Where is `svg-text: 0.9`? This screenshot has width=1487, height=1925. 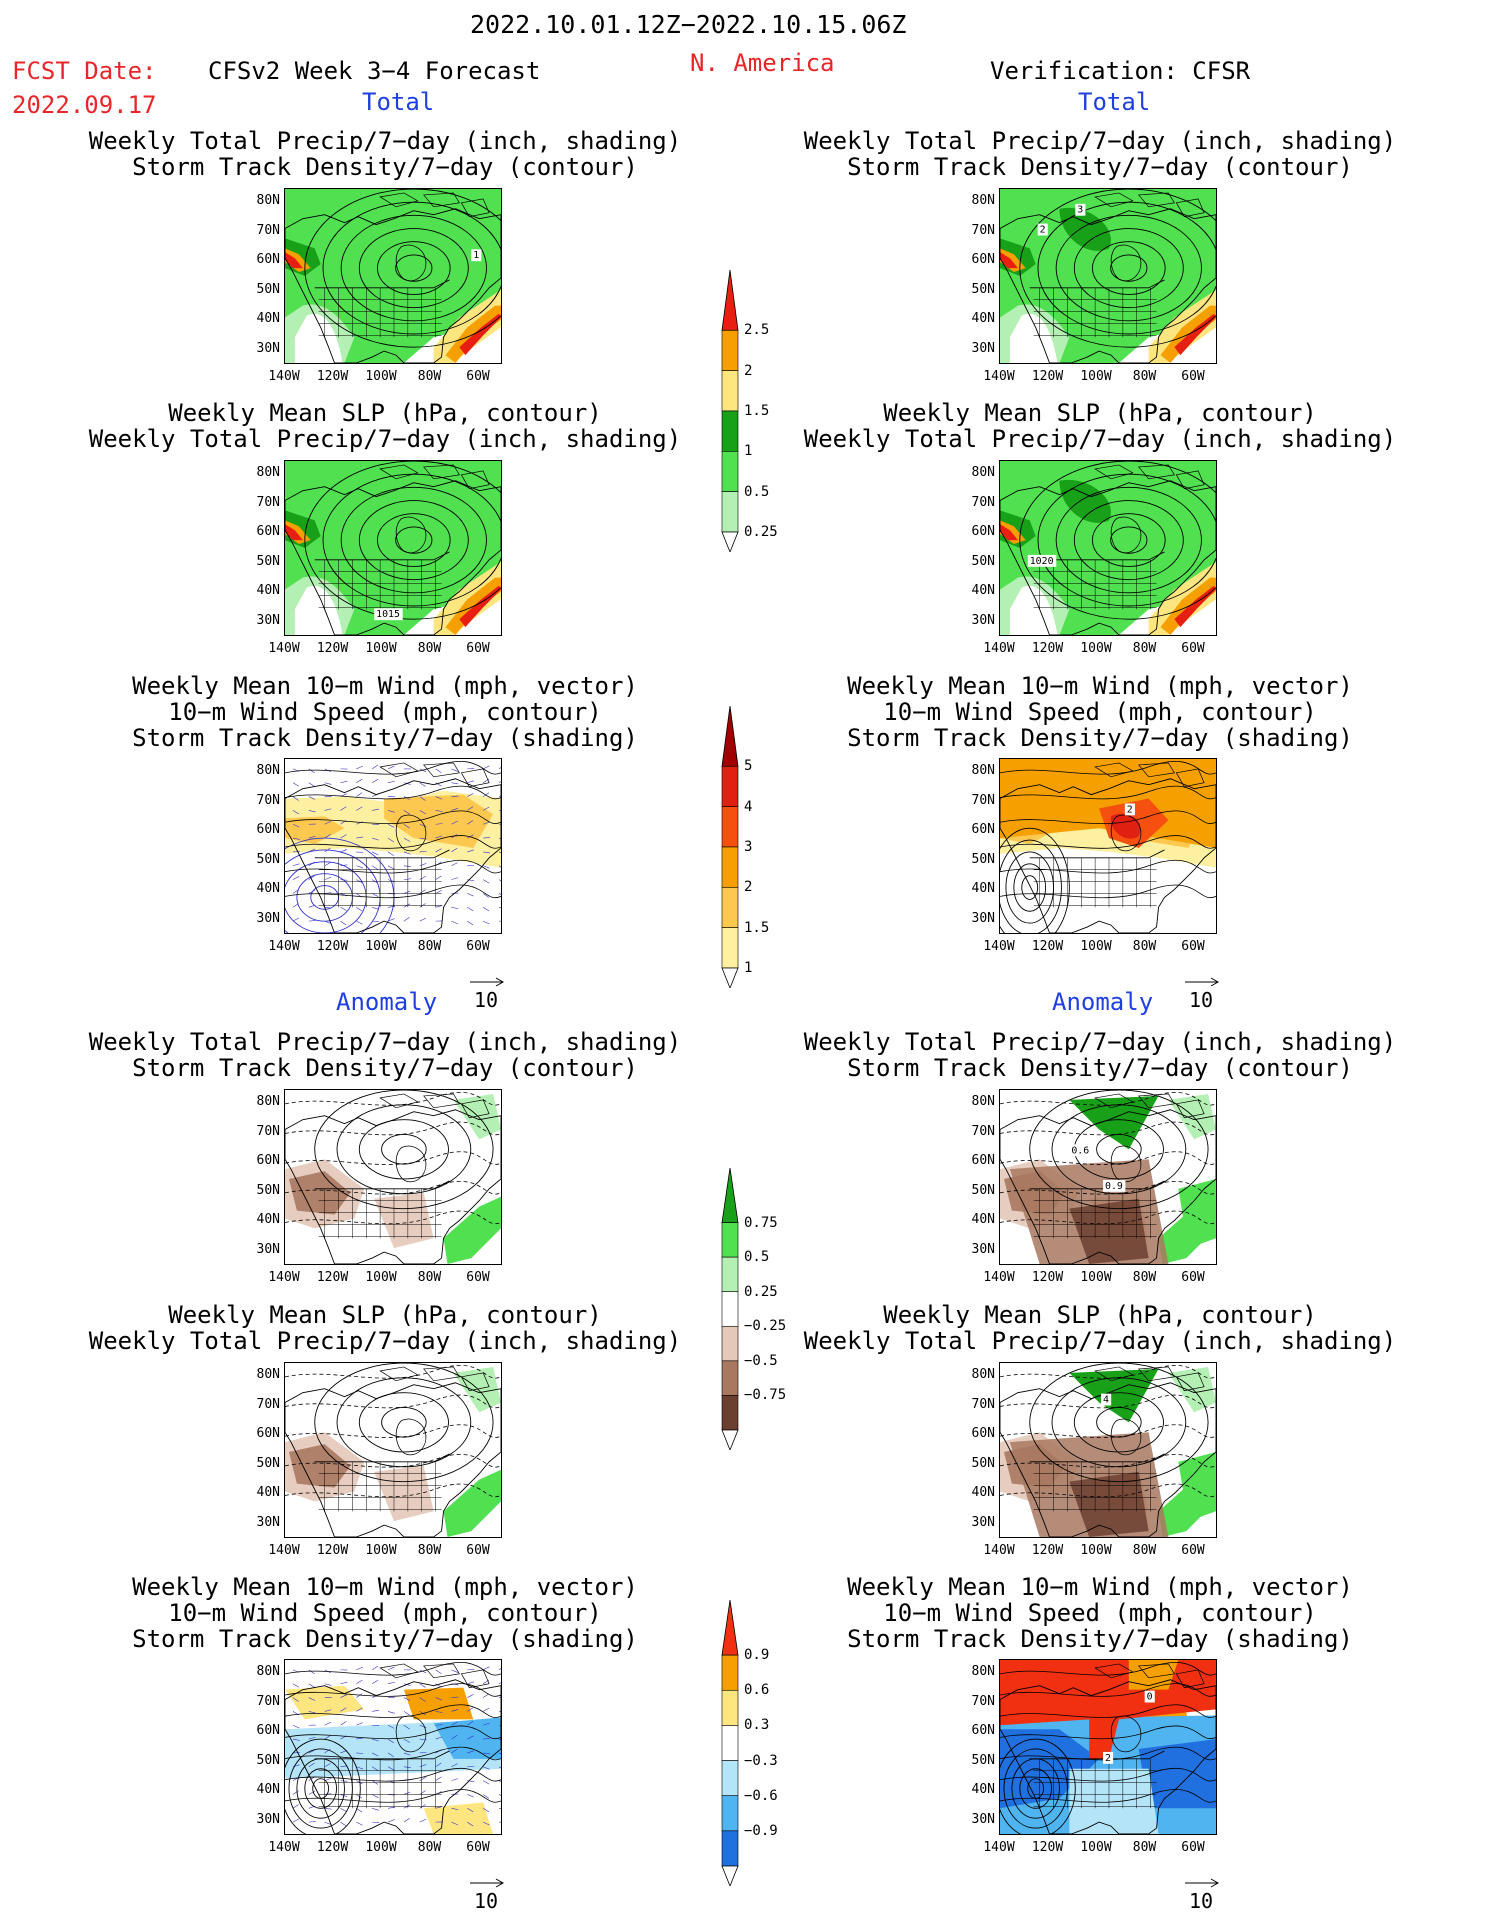 svg-text: 0.9 is located at coordinates (1114, 1186).